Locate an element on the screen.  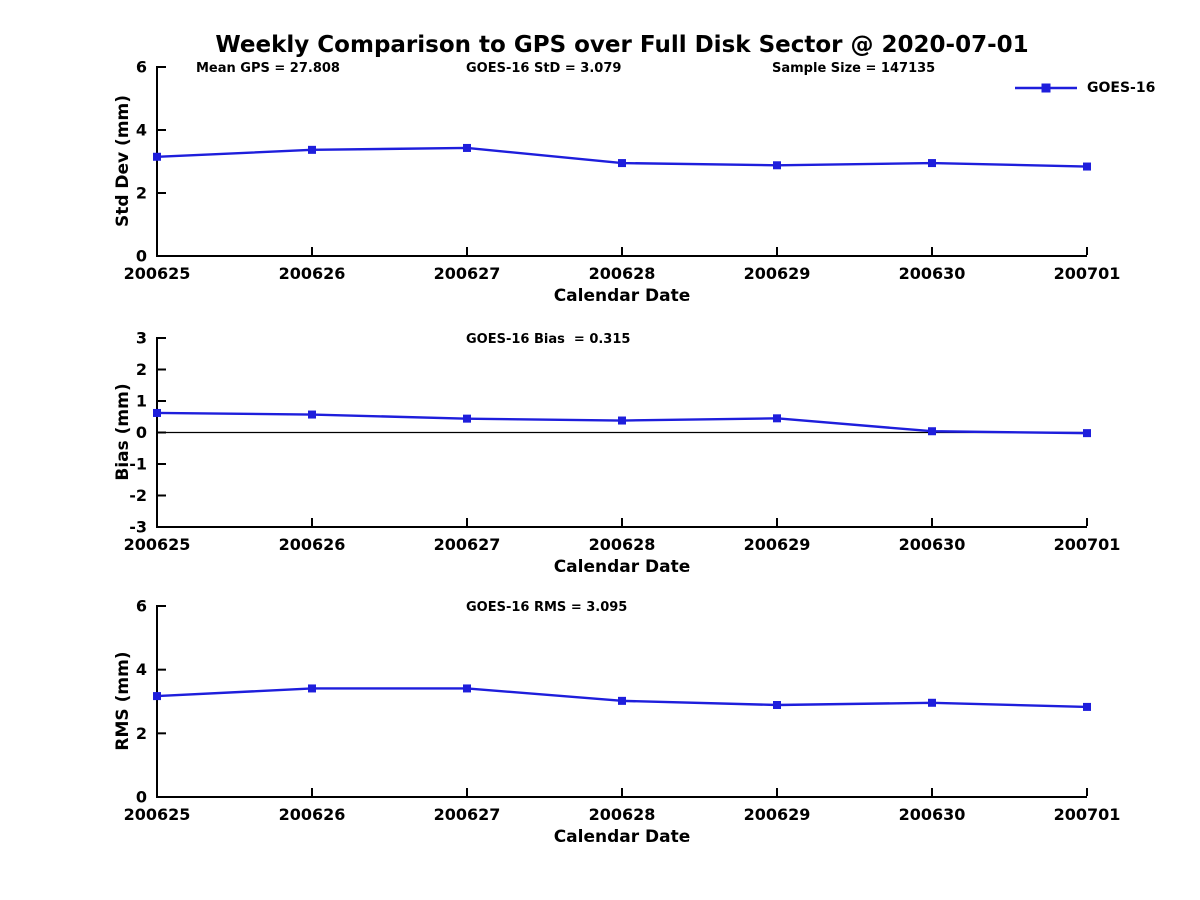
y-tick-label: -1 is located at coordinates (138, 464).